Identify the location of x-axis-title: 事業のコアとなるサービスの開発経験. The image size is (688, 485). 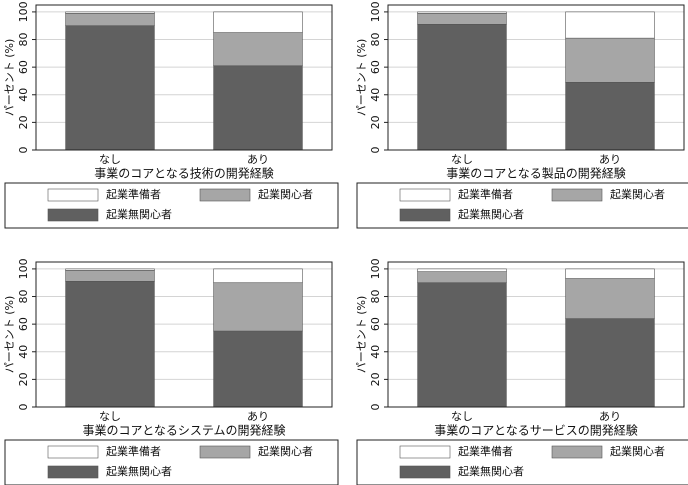
(535, 430).